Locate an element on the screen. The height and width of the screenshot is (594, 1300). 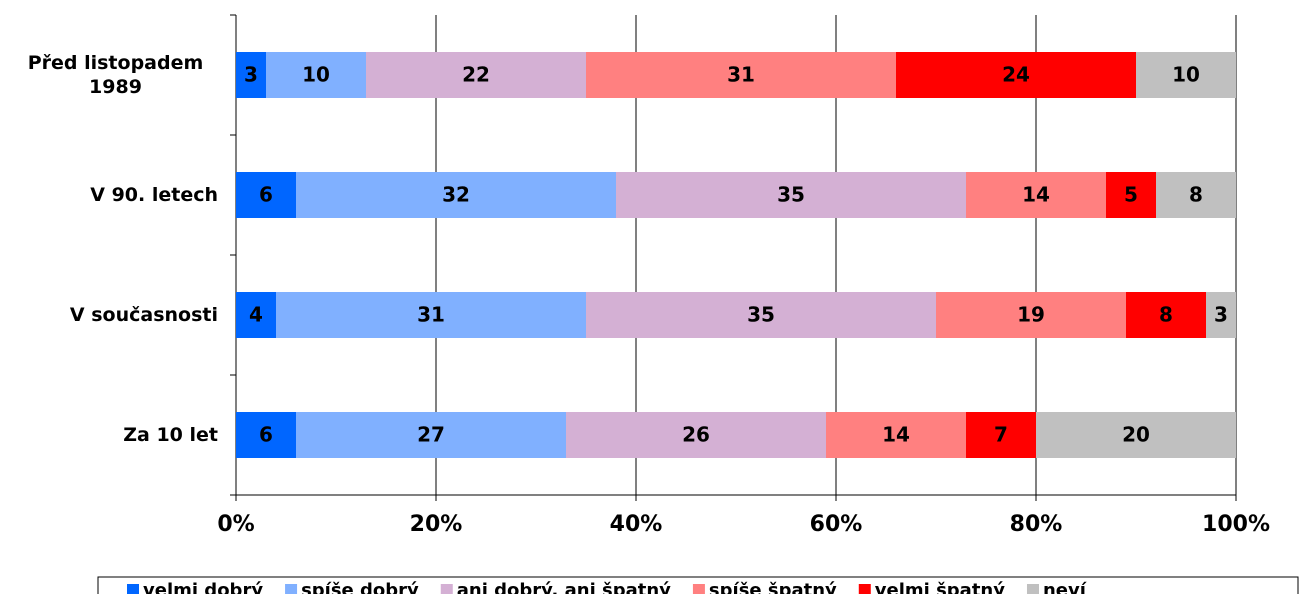
data-label: 20 is located at coordinates (1136, 435).